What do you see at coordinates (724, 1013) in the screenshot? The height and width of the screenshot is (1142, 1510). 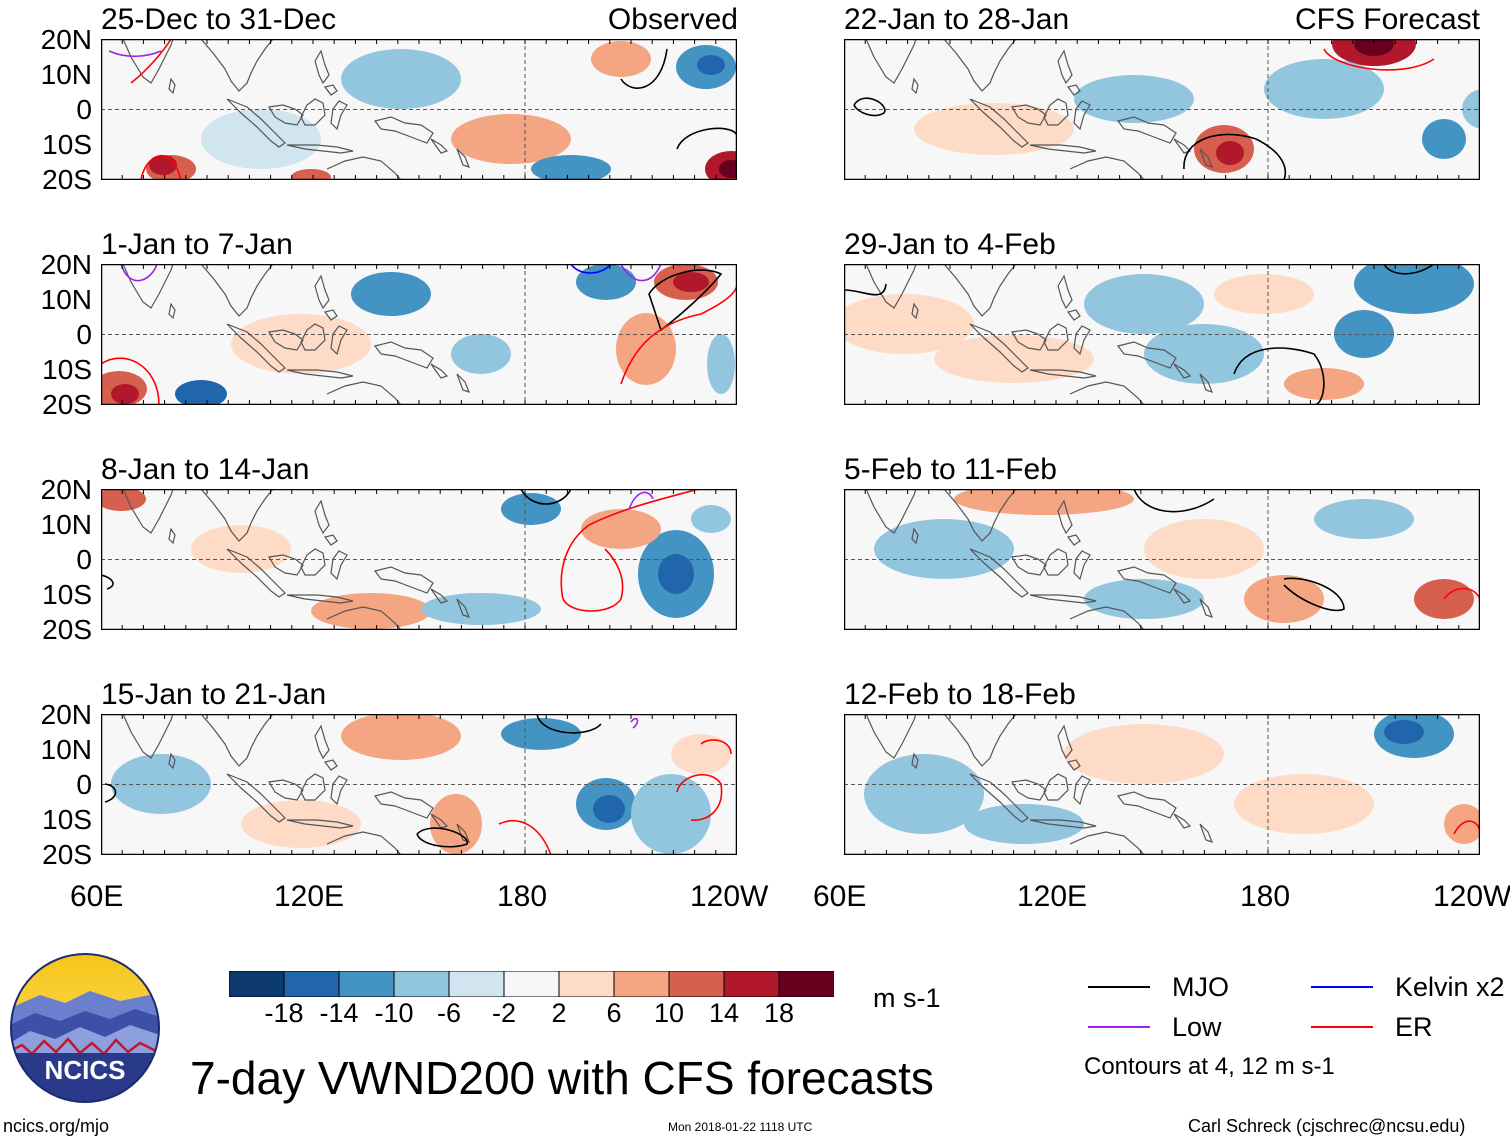 I see `colorbar-tick-label: 14` at bounding box center [724, 1013].